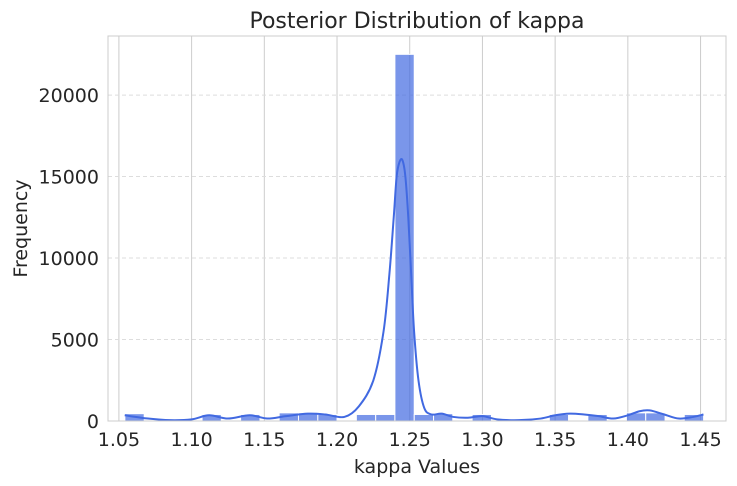 The width and height of the screenshot is (737, 486). I want to click on x-tick-label: 1.30, so click(482, 440).